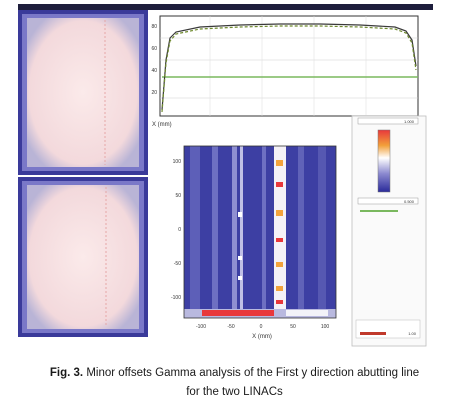  Describe the element at coordinates (412, 333) in the screenshot. I see `scale-bottom-value: 1.00` at that location.